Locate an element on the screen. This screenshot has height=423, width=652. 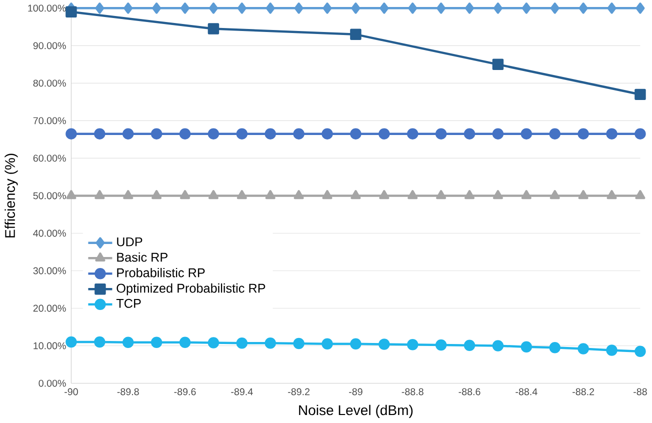
legend-label: TCP is located at coordinates (128, 303).